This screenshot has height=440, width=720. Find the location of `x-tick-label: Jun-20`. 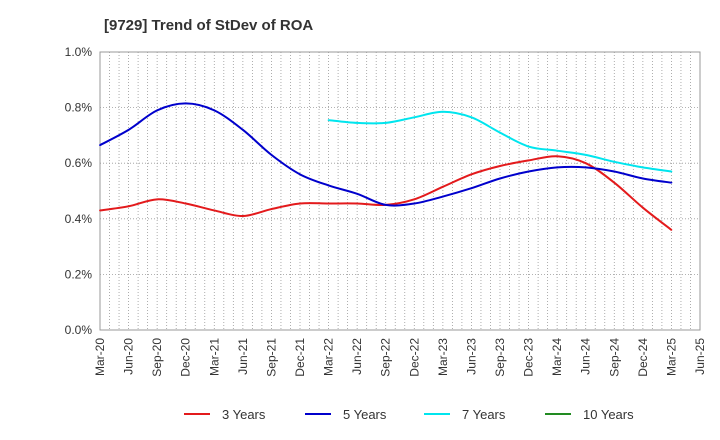

x-tick-label: Jun-20 is located at coordinates (129, 356).